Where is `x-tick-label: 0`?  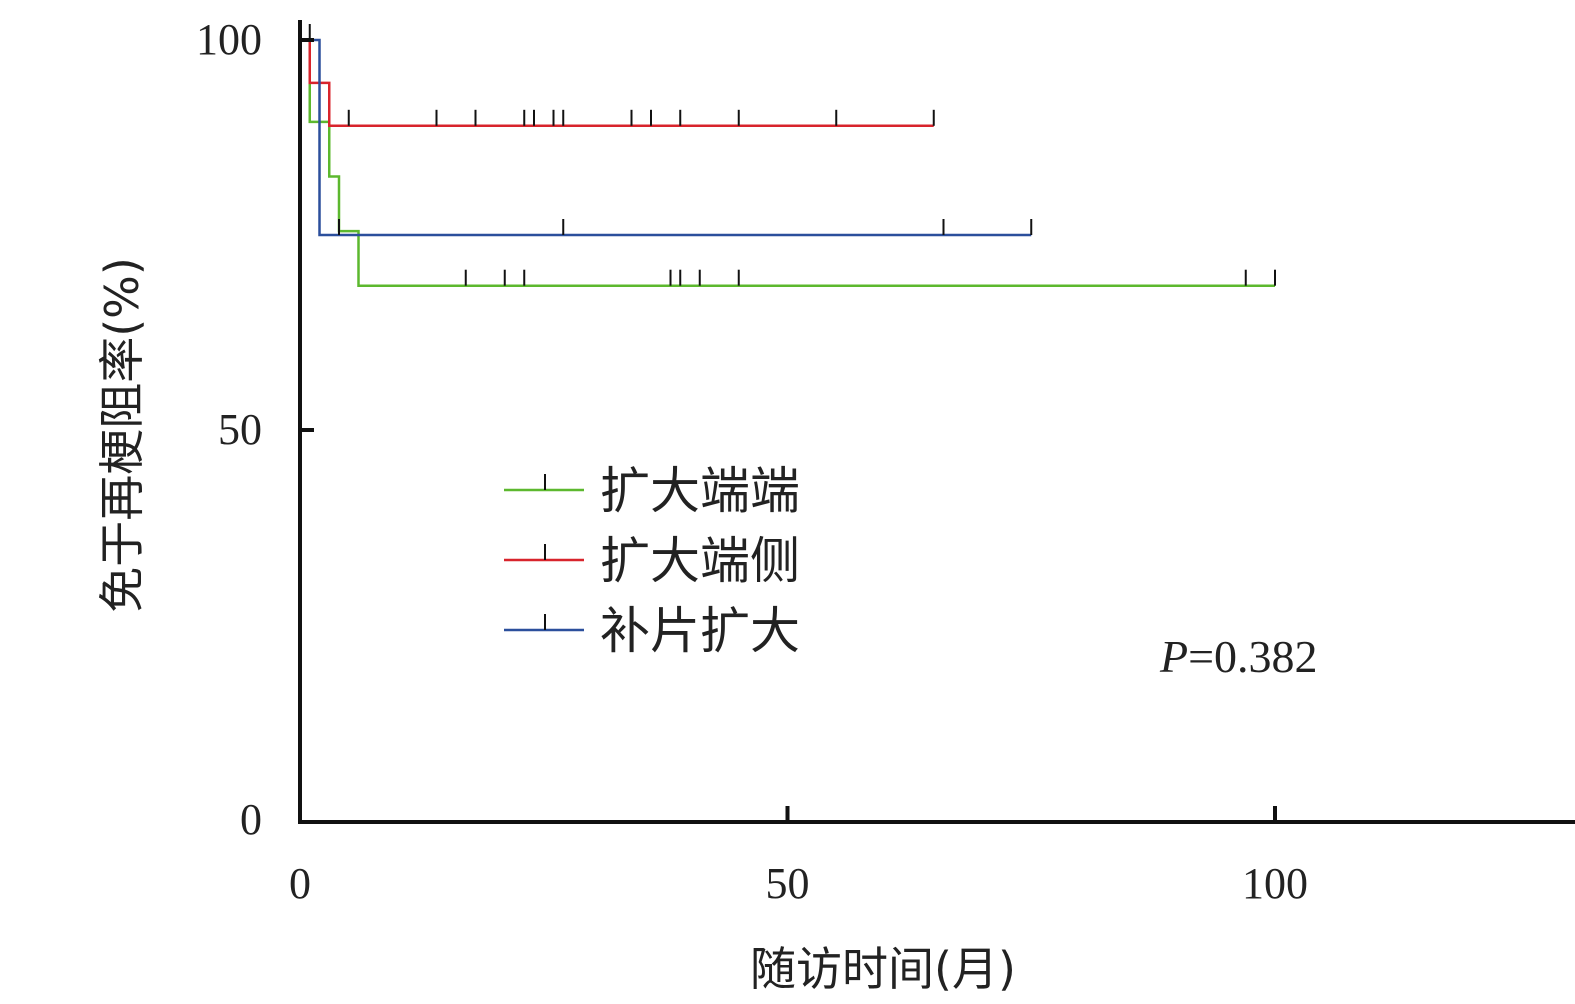
x-tick-label: 0 is located at coordinates (300, 883).